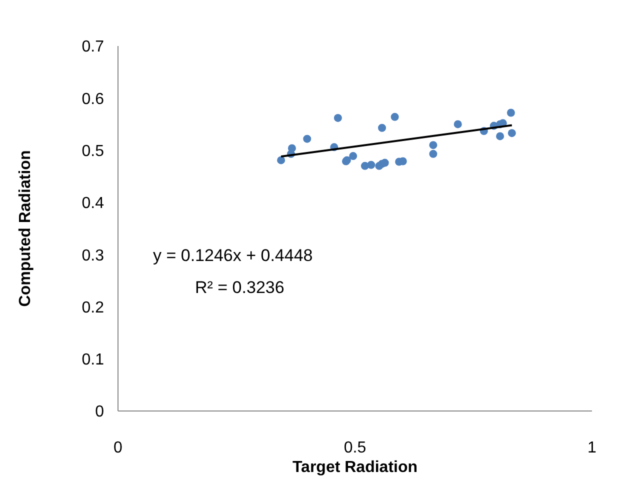 The height and width of the screenshot is (482, 626). What do you see at coordinates (93, 203) in the screenshot?
I see `y-tick-label: 0.4` at bounding box center [93, 203].